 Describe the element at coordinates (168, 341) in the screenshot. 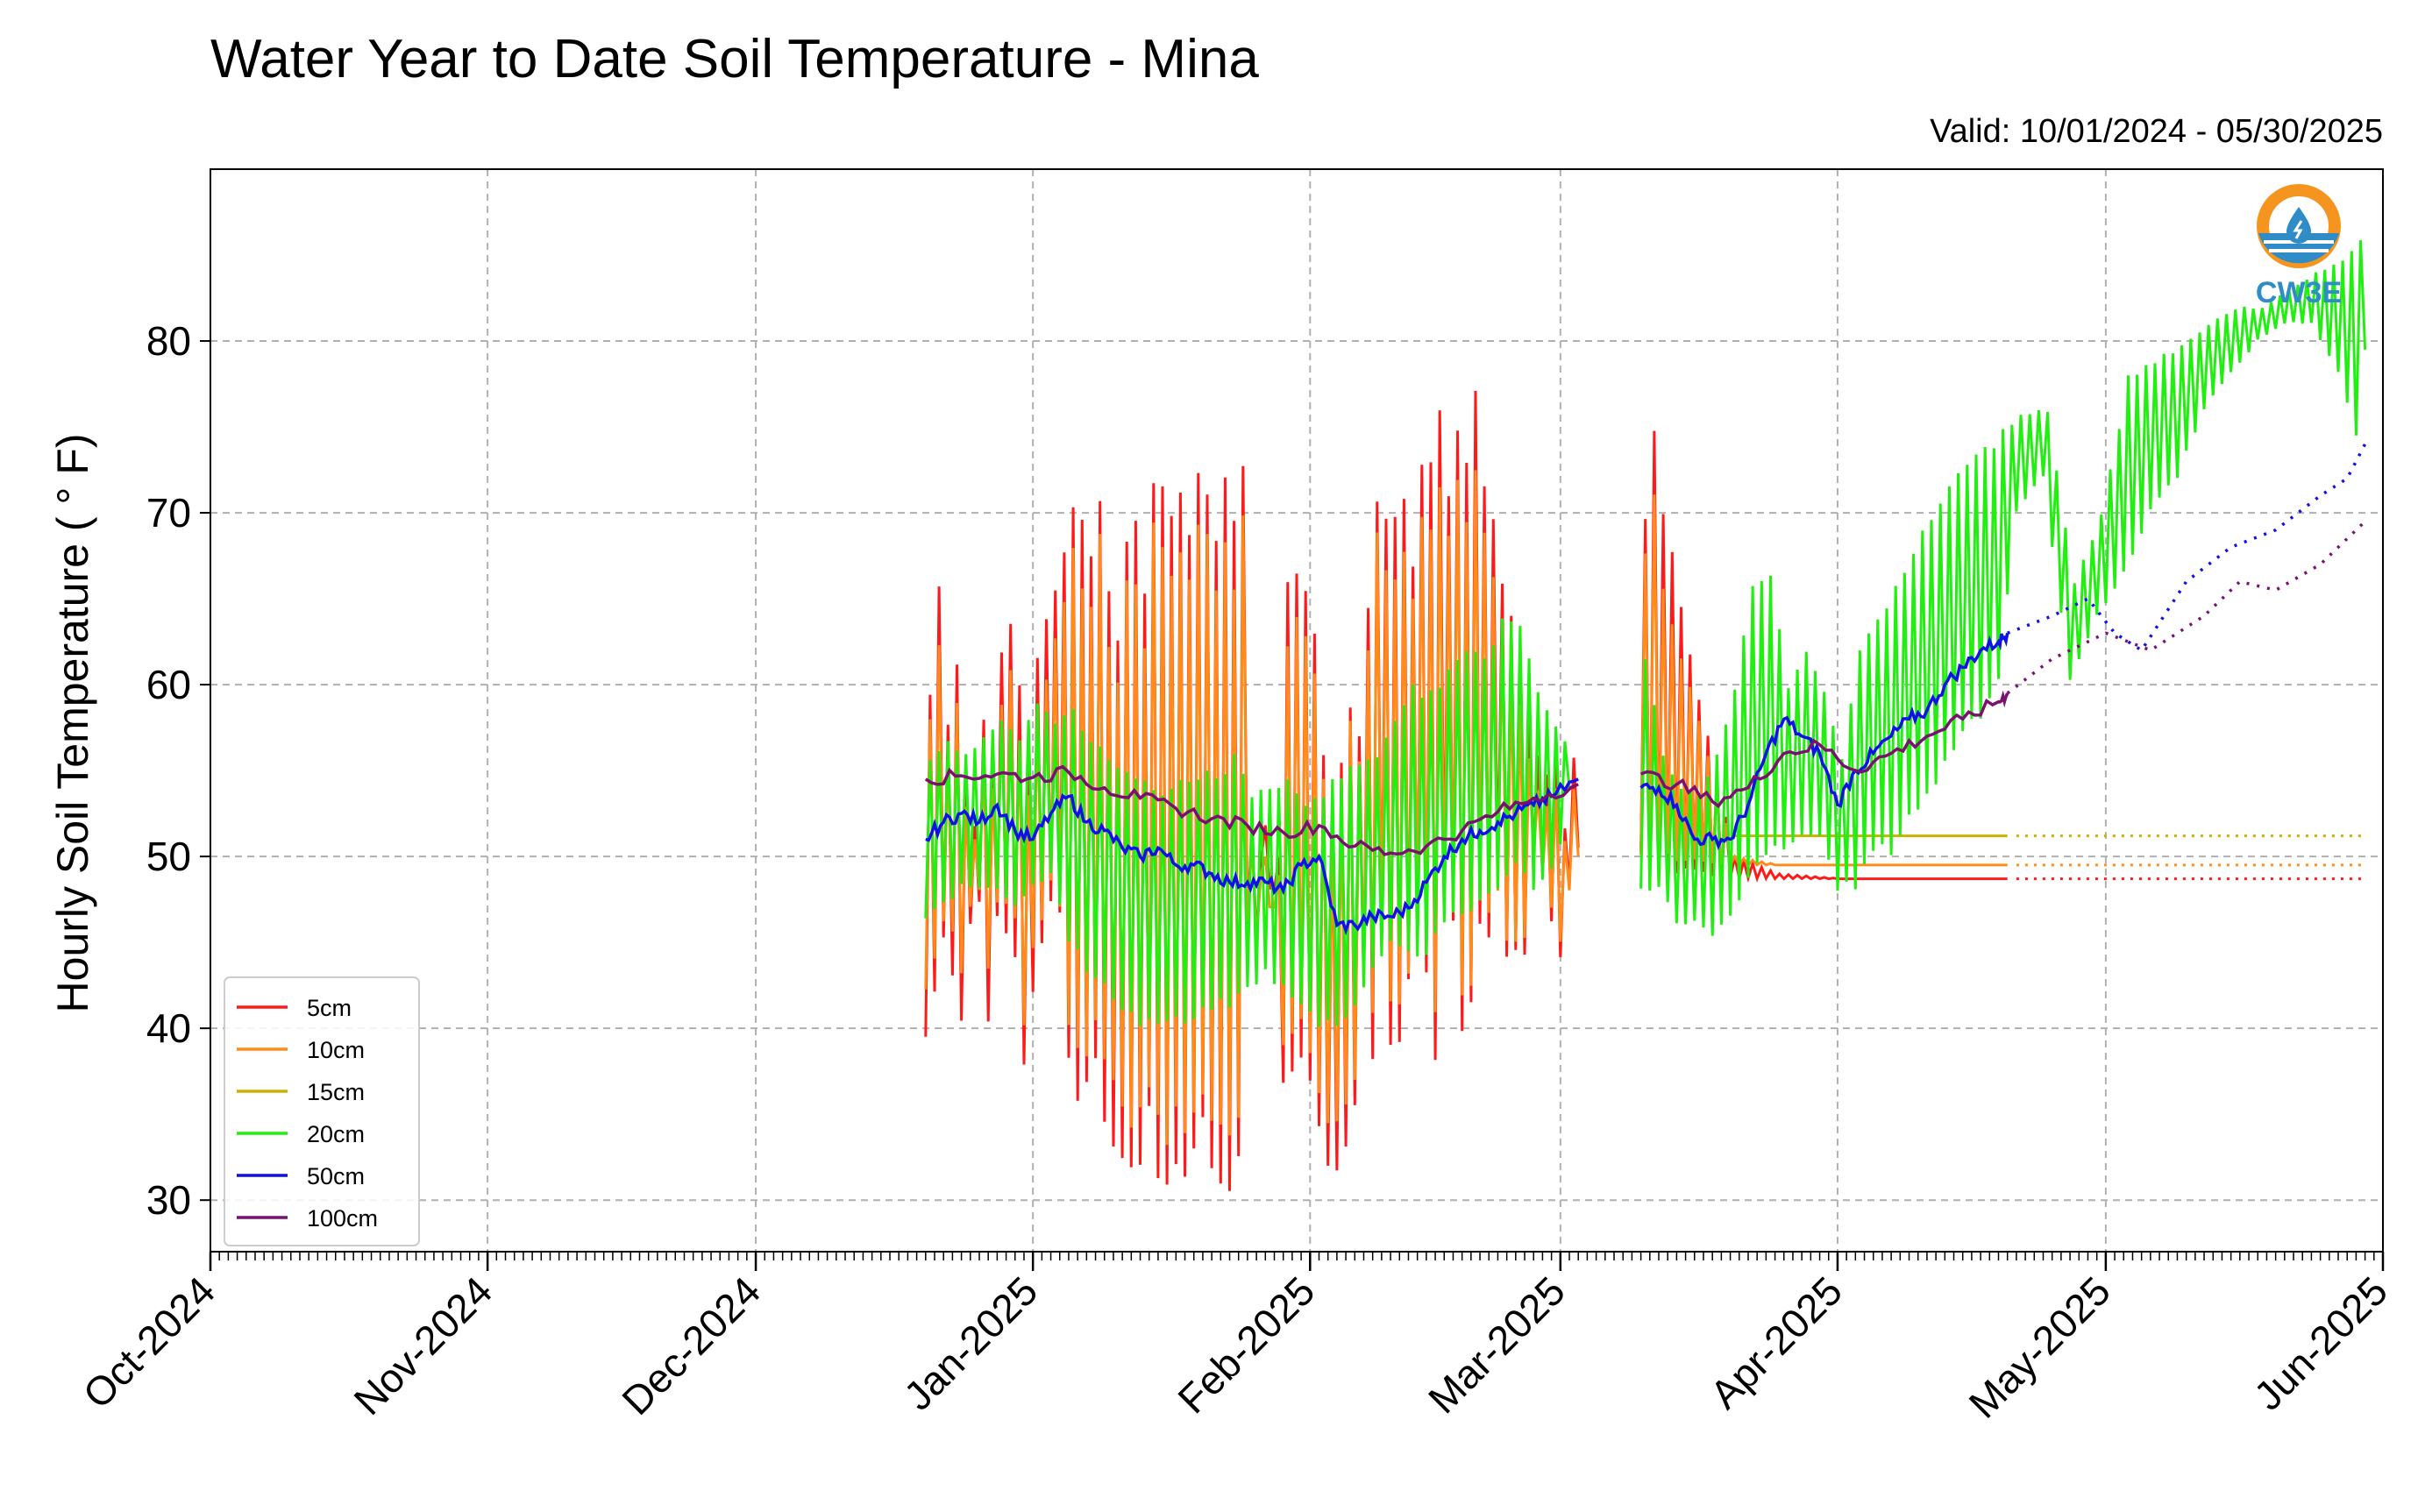

I see `y-tick-label: 80` at that location.